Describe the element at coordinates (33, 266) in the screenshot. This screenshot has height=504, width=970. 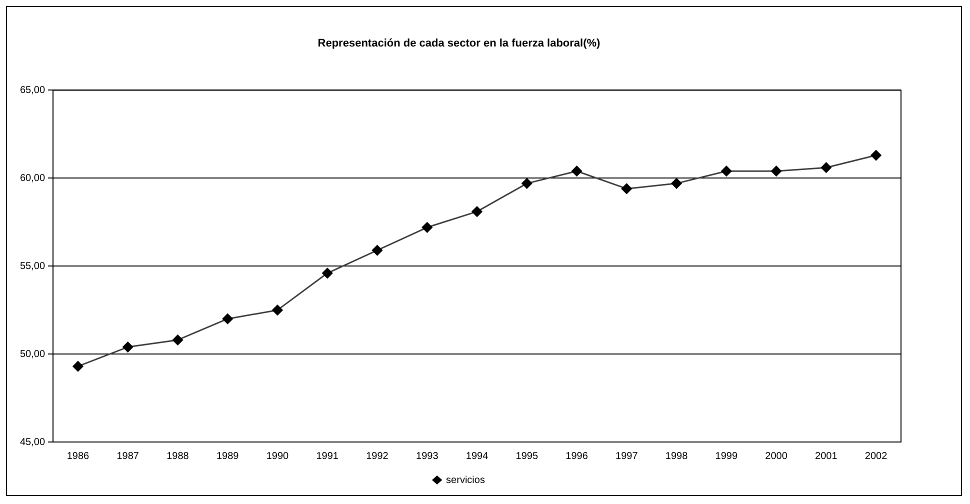
I see `y-tick-label: 55,00` at that location.